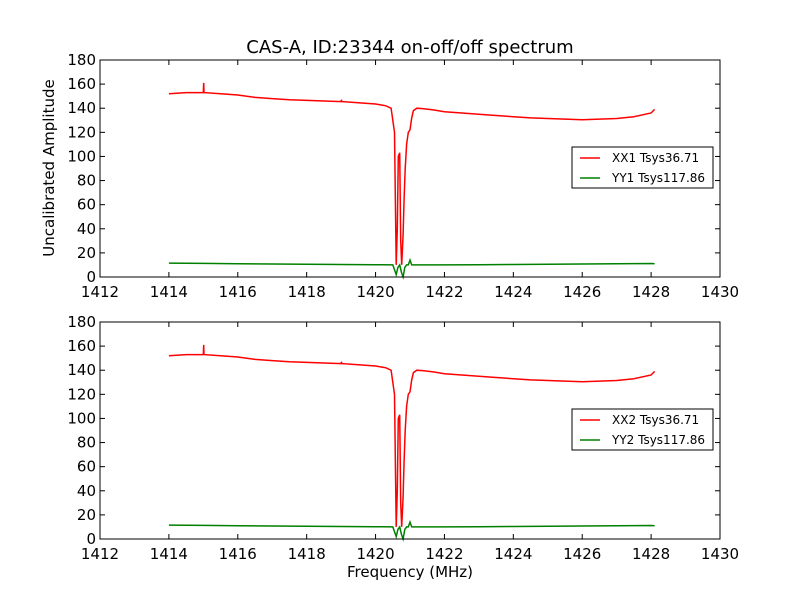 The height and width of the screenshot is (600, 800). I want to click on x-axis-label: Frequency (MHz), so click(410, 572).